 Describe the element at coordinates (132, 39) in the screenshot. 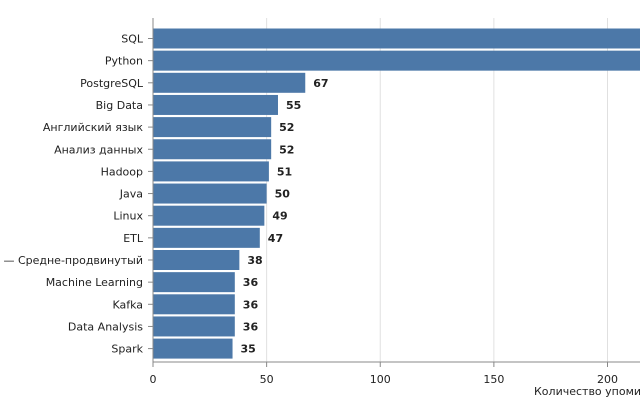

I see `category-label: SQL` at that location.